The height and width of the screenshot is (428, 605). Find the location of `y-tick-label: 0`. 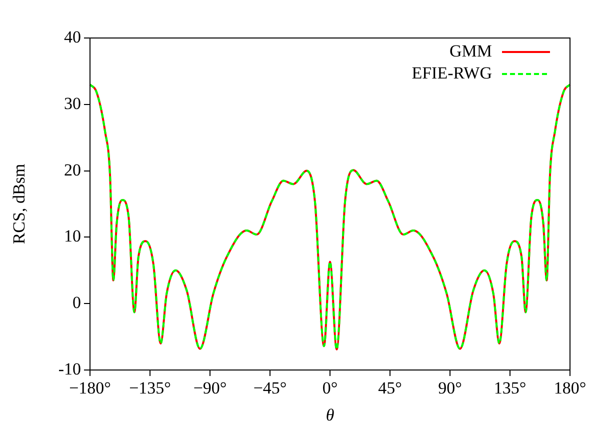

y-tick-label: 0 is located at coordinates (76, 302).